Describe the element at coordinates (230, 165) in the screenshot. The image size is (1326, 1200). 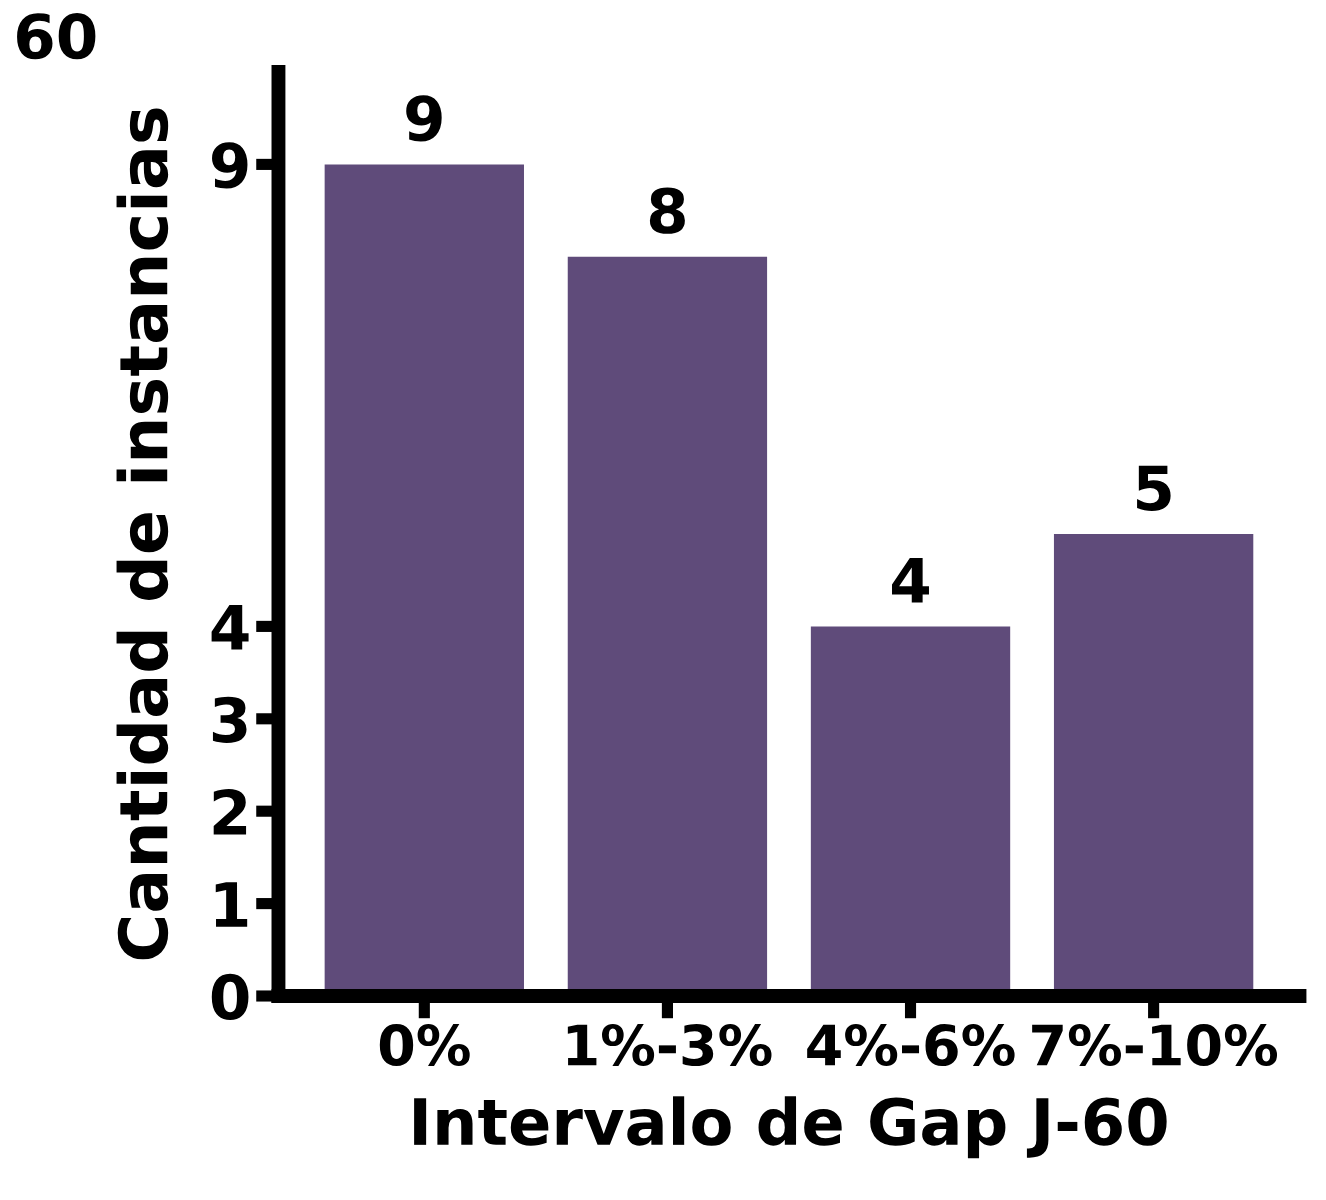
I see `y-tick-label: 9` at that location.